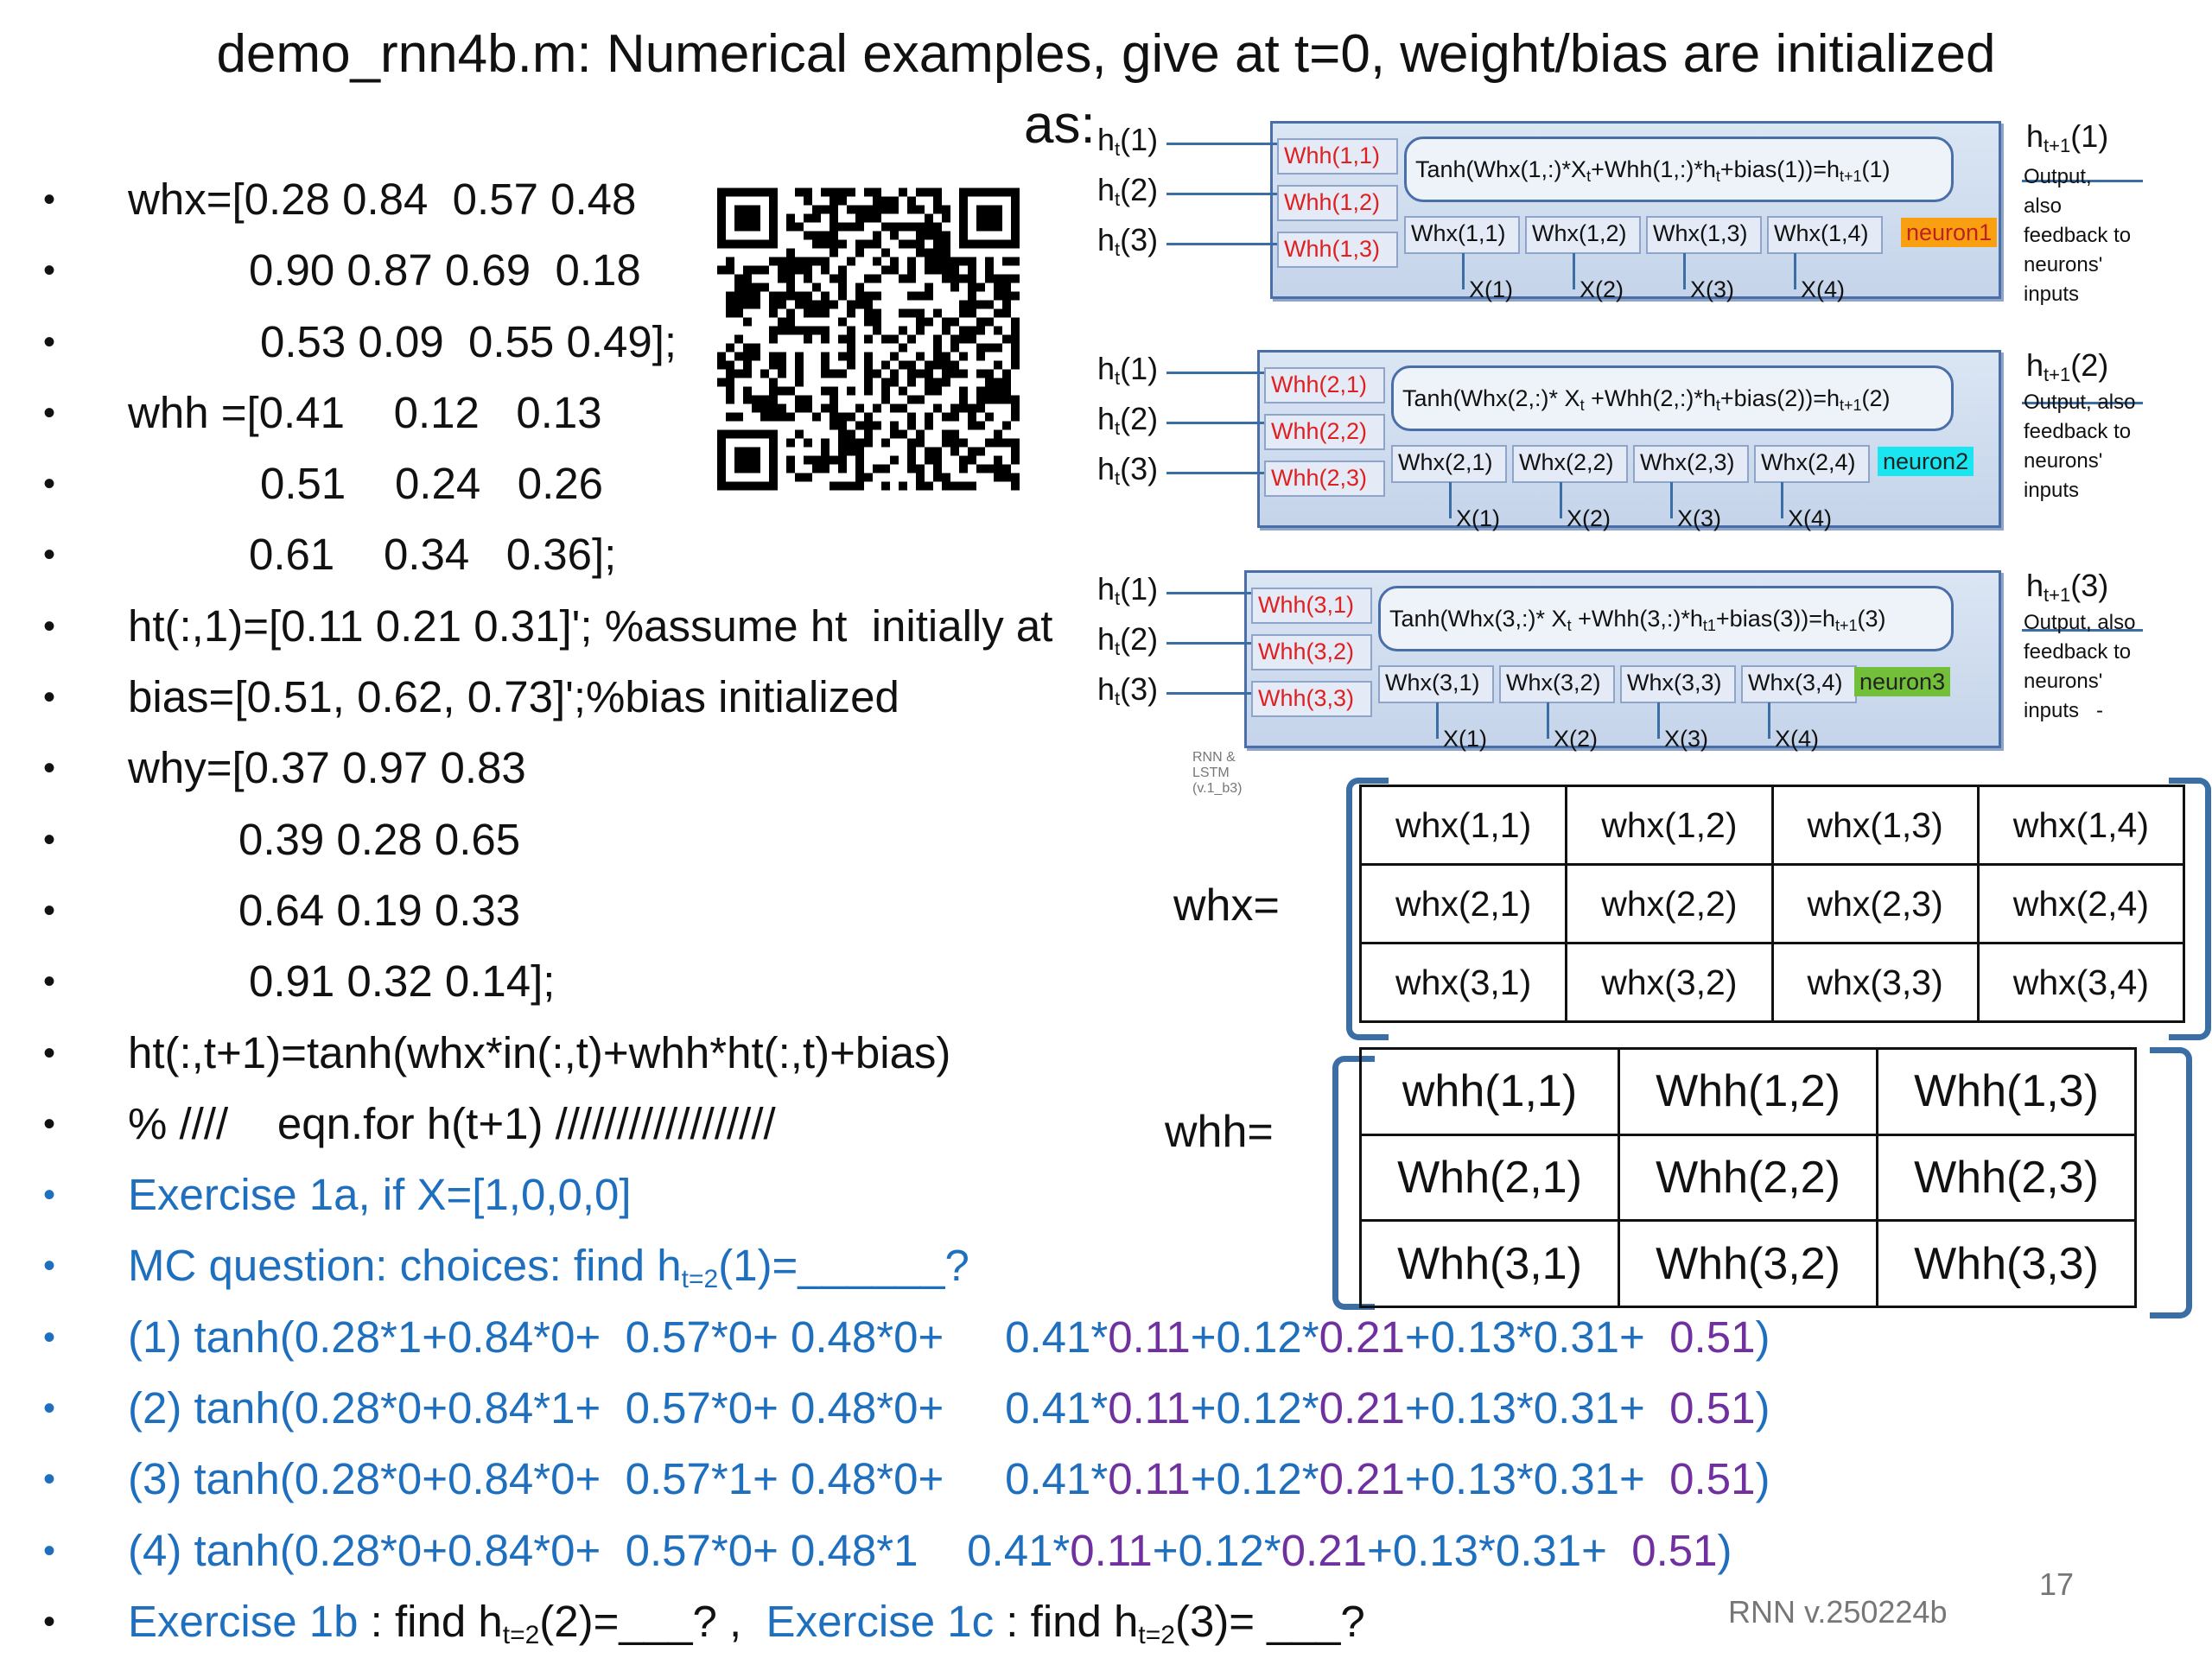 This screenshot has width=2212, height=1671. Describe the element at coordinates (1215, 423) in the screenshot. I see `input-arrow` at that location.